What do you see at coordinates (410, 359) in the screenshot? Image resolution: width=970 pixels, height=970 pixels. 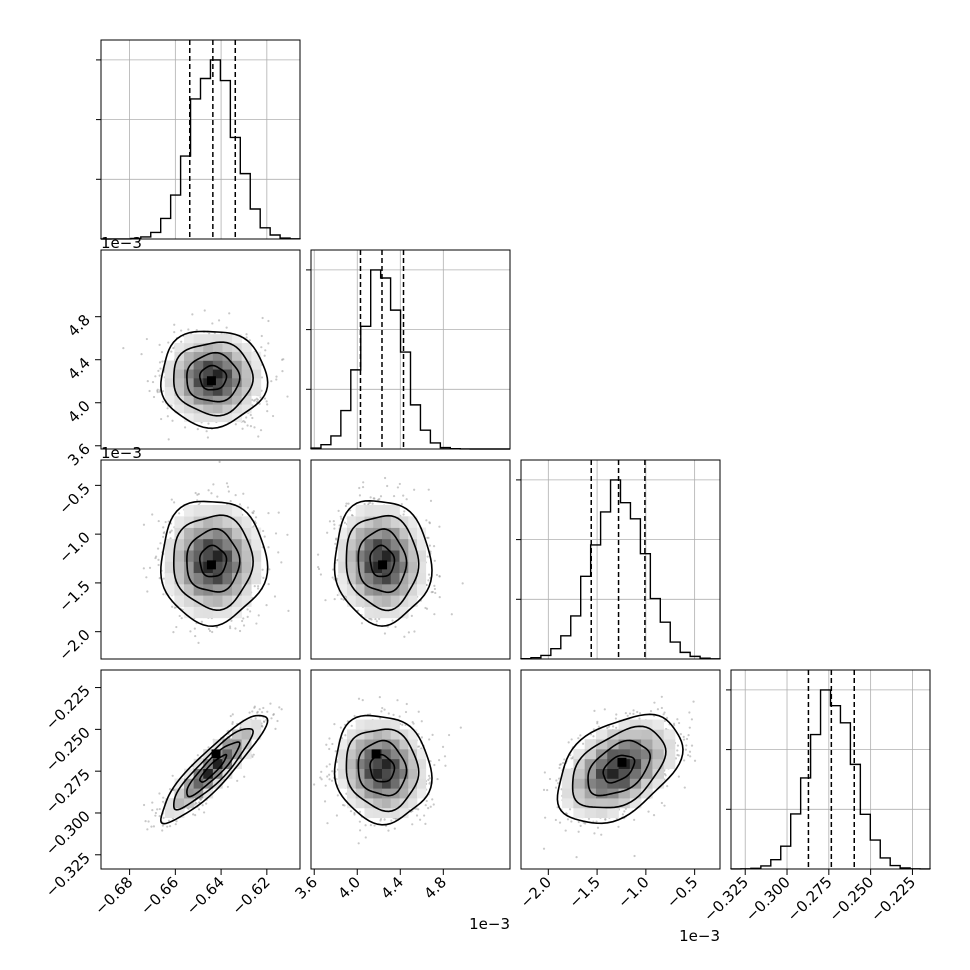 I see `histogram-line` at bounding box center [410, 359].